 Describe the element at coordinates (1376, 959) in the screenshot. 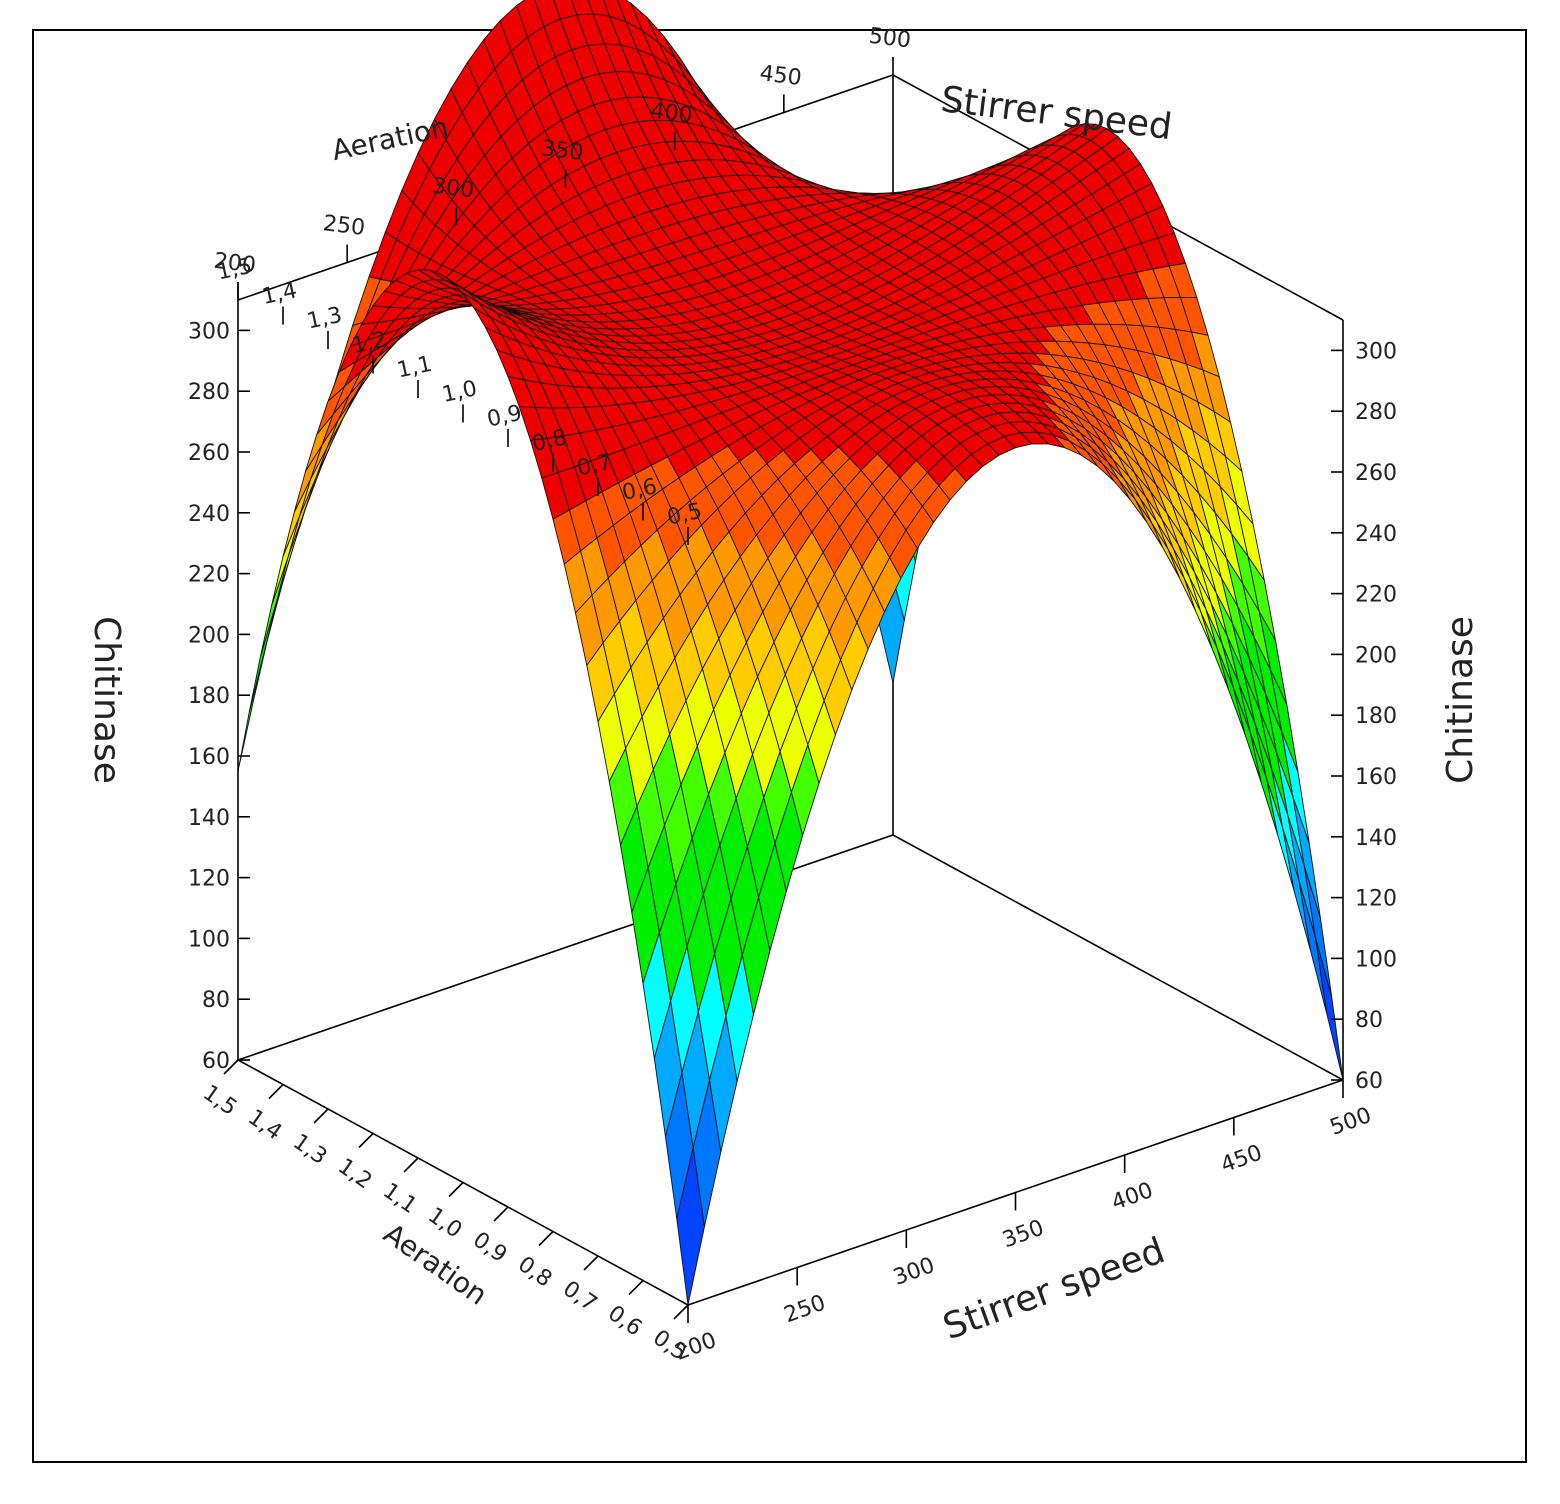

I see `z-tick-label-right: 100` at that location.